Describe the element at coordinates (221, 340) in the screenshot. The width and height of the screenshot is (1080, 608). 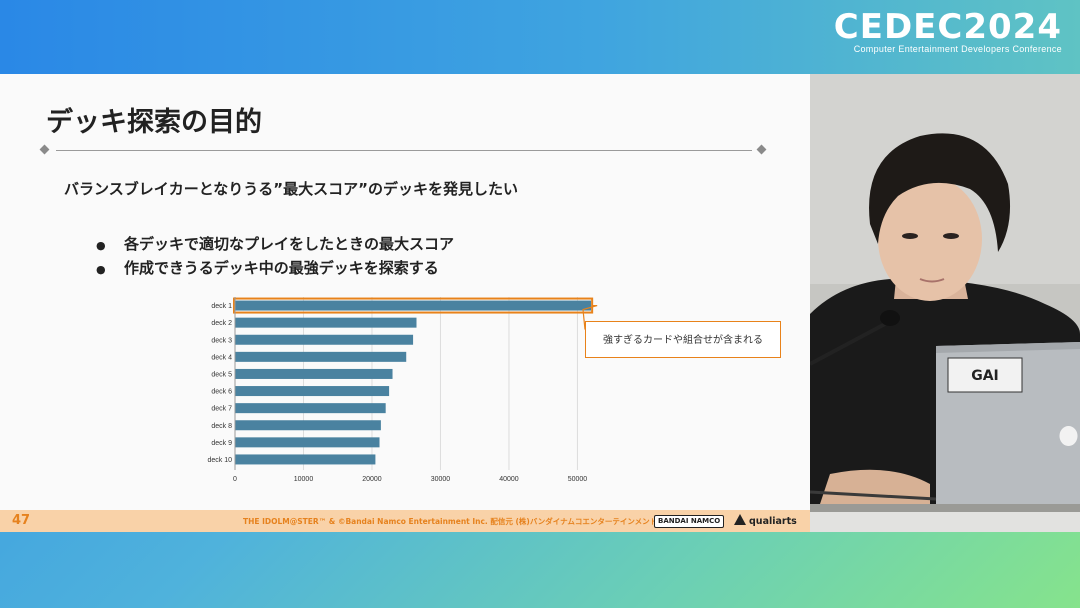
I see `chart-category-label: deck 3` at that location.